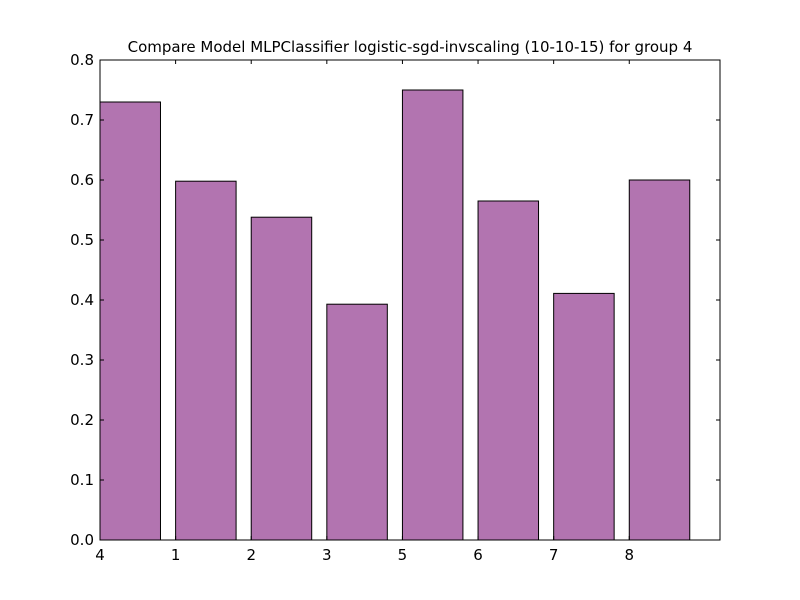 The height and width of the screenshot is (600, 800). What do you see at coordinates (554, 555) in the screenshot?
I see `x-tick-label: 7` at bounding box center [554, 555].